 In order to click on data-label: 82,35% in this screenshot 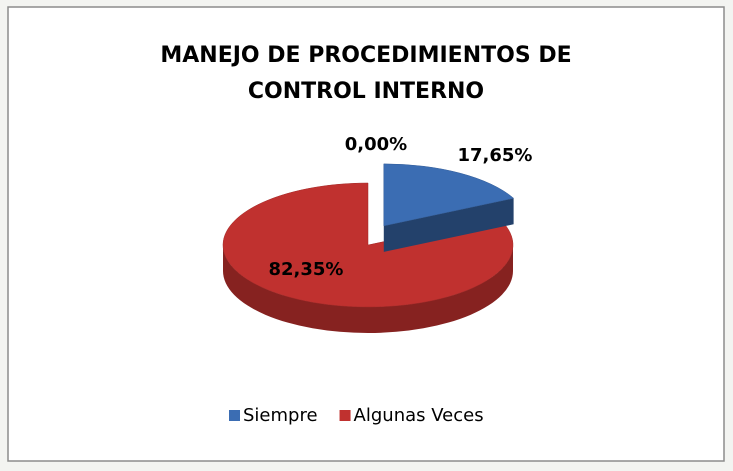, I will do `click(306, 269)`.